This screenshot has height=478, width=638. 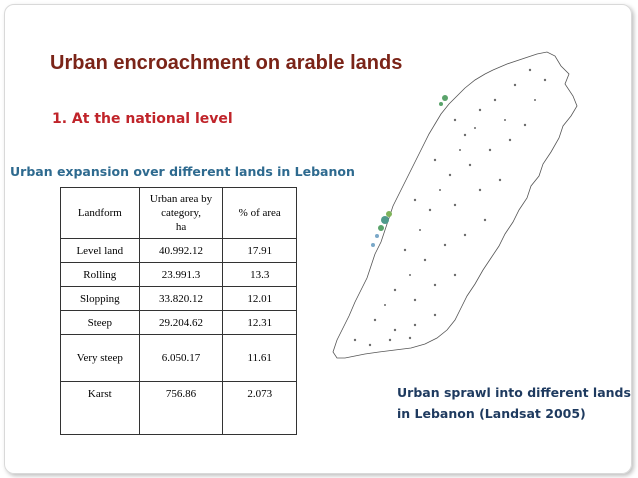 What do you see at coordinates (259, 213) in the screenshot?
I see `header-percent-area: % of area` at bounding box center [259, 213].